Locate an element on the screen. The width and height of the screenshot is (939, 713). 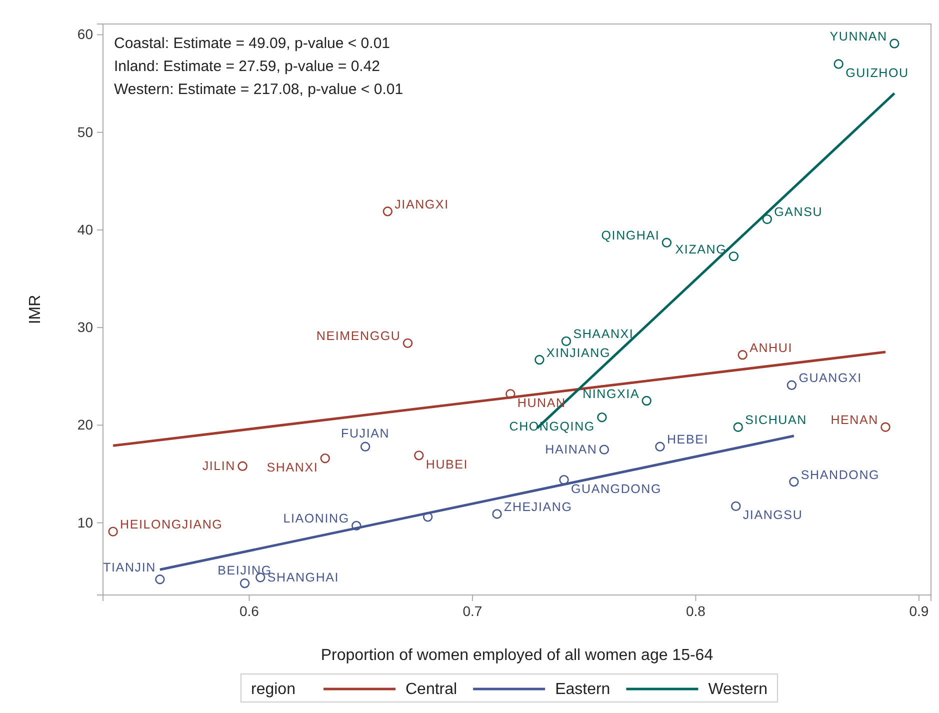
annotation: Western: Estimate = 217.08, p-value < 0.01 is located at coordinates (259, 89).